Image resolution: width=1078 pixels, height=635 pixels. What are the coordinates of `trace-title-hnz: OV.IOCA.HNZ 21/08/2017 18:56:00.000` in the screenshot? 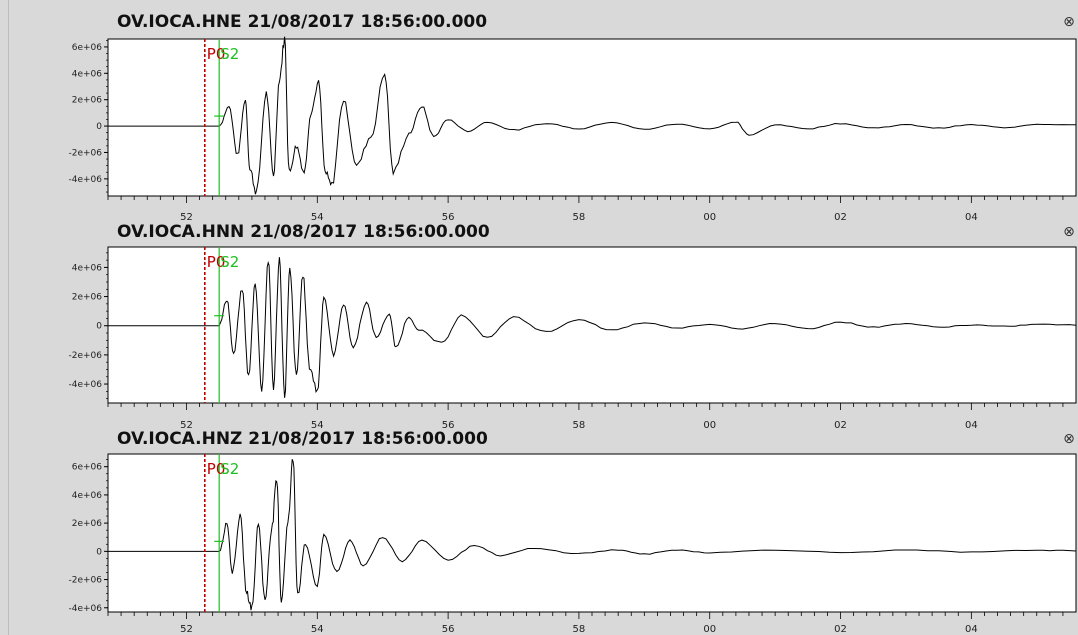 It's located at (302, 439).